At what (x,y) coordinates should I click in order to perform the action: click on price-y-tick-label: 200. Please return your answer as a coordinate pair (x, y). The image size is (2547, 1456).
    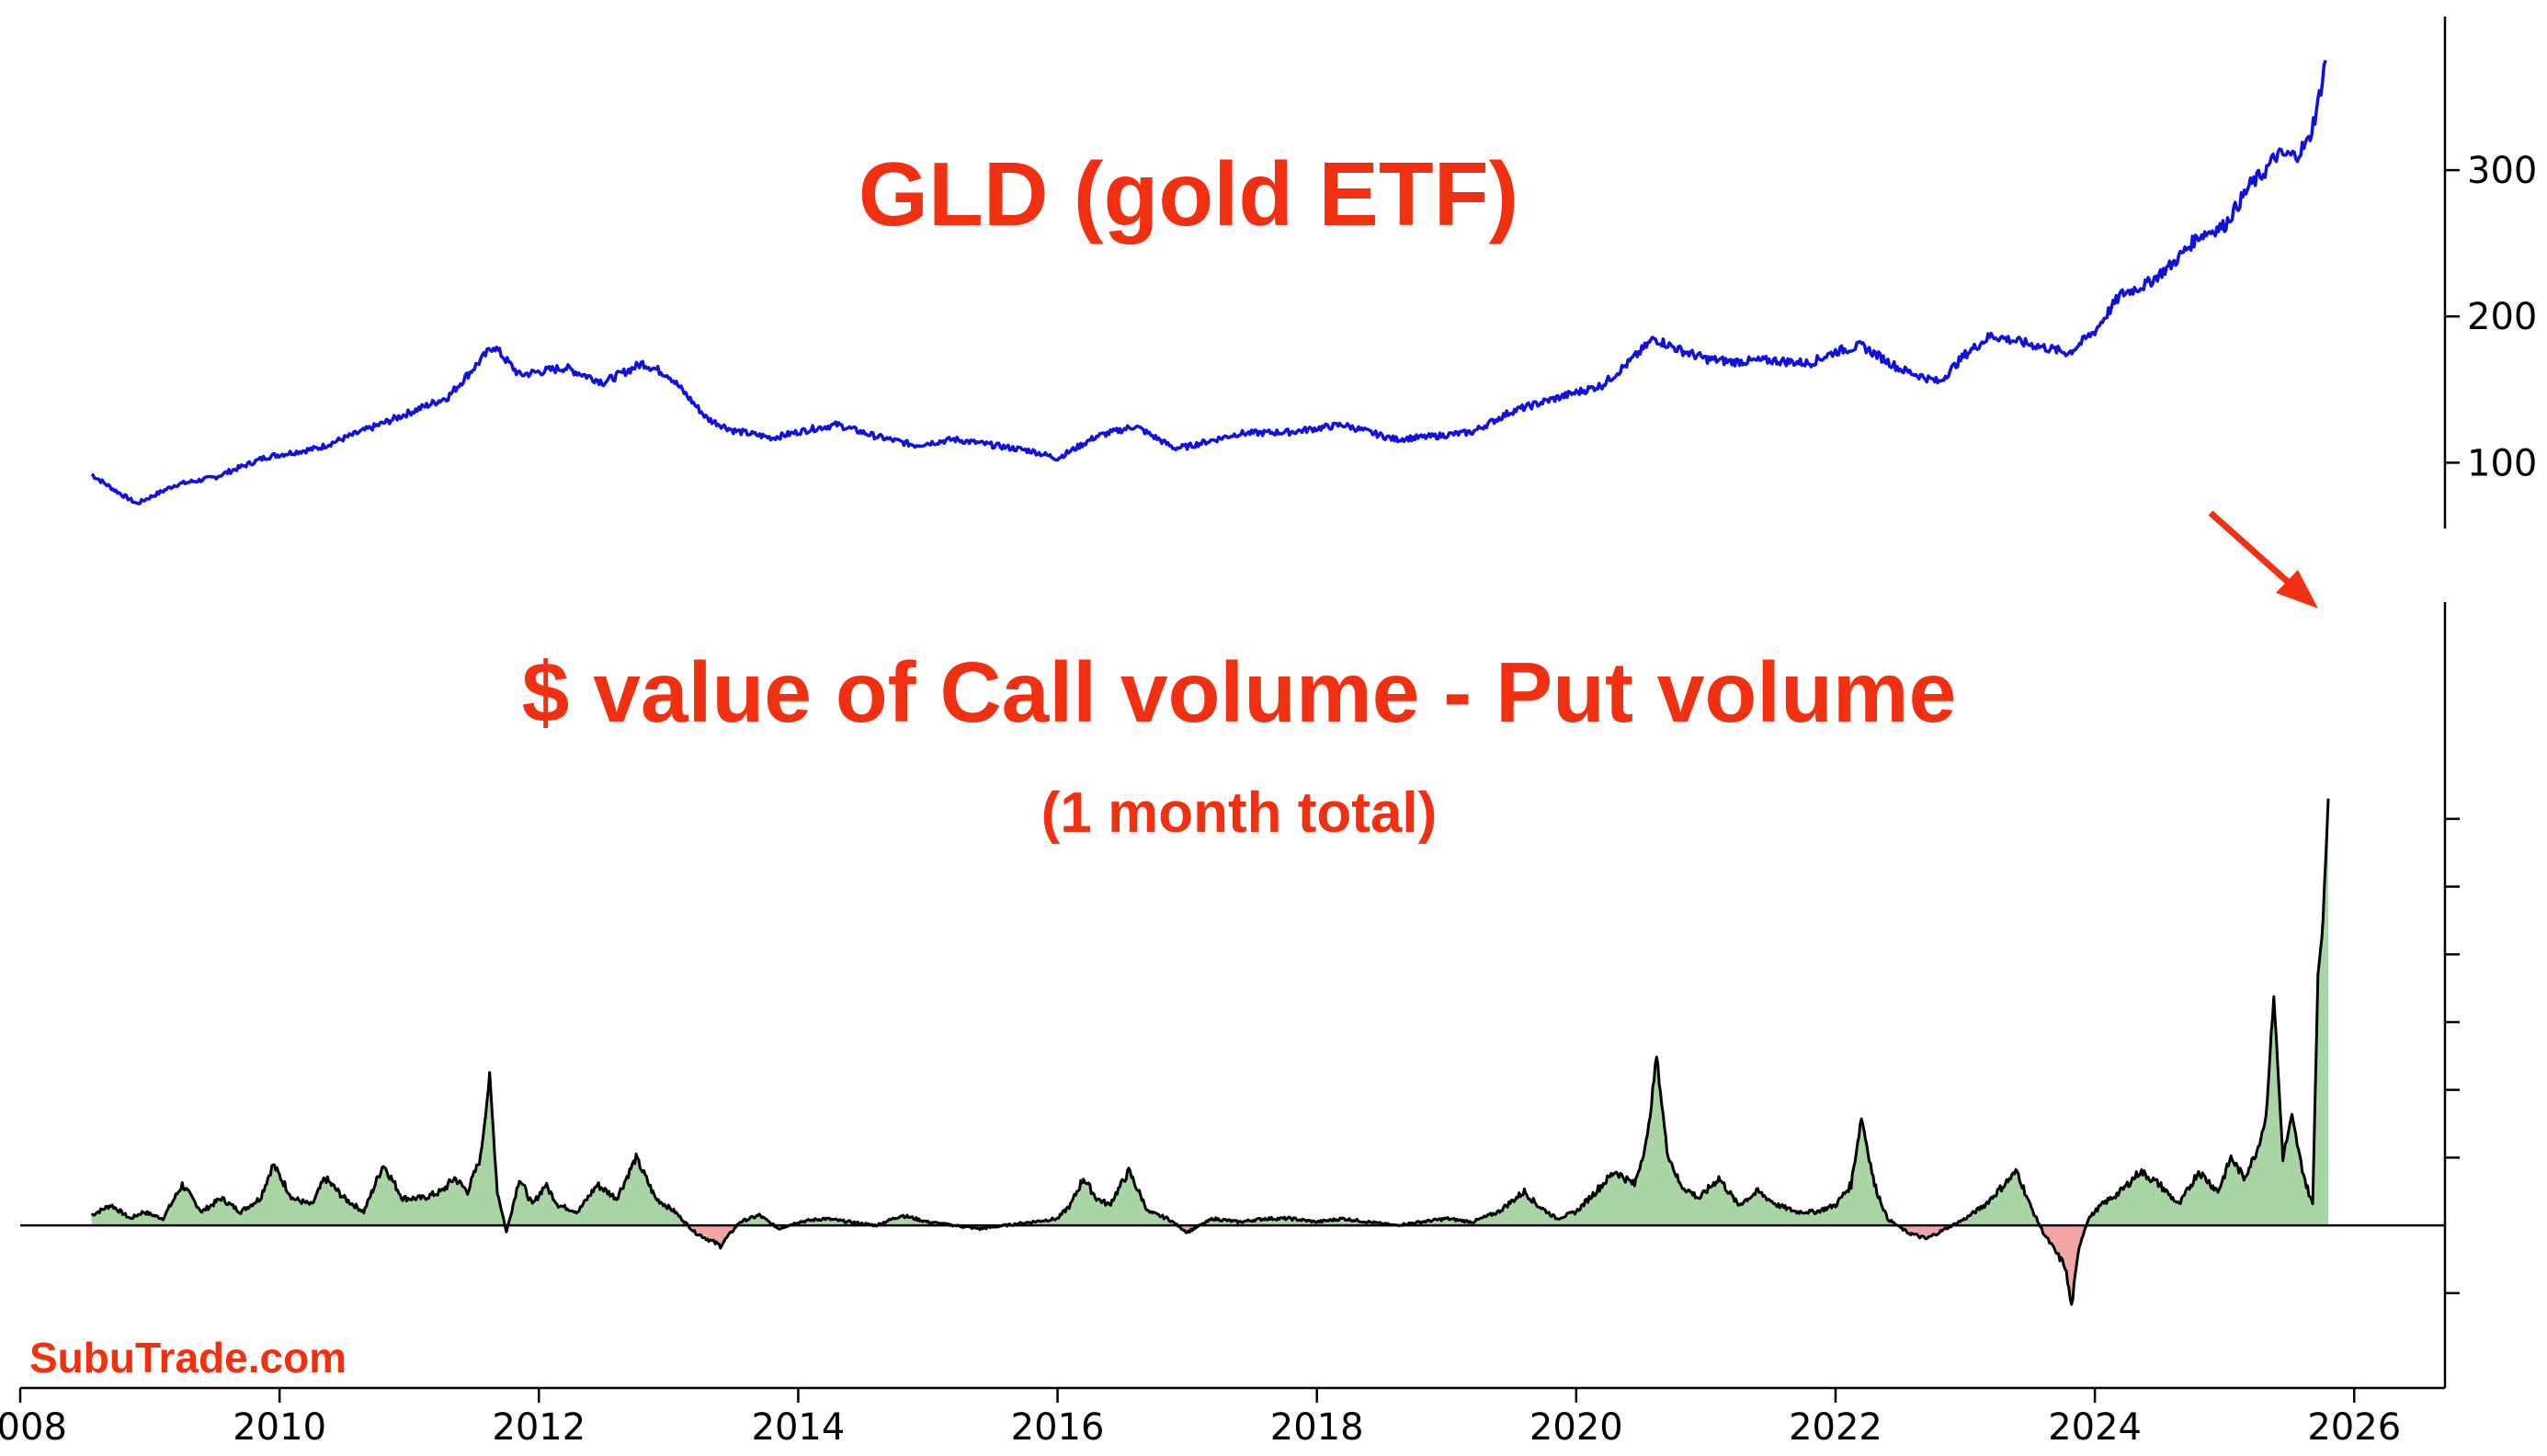
    Looking at the image, I should click on (2502, 317).